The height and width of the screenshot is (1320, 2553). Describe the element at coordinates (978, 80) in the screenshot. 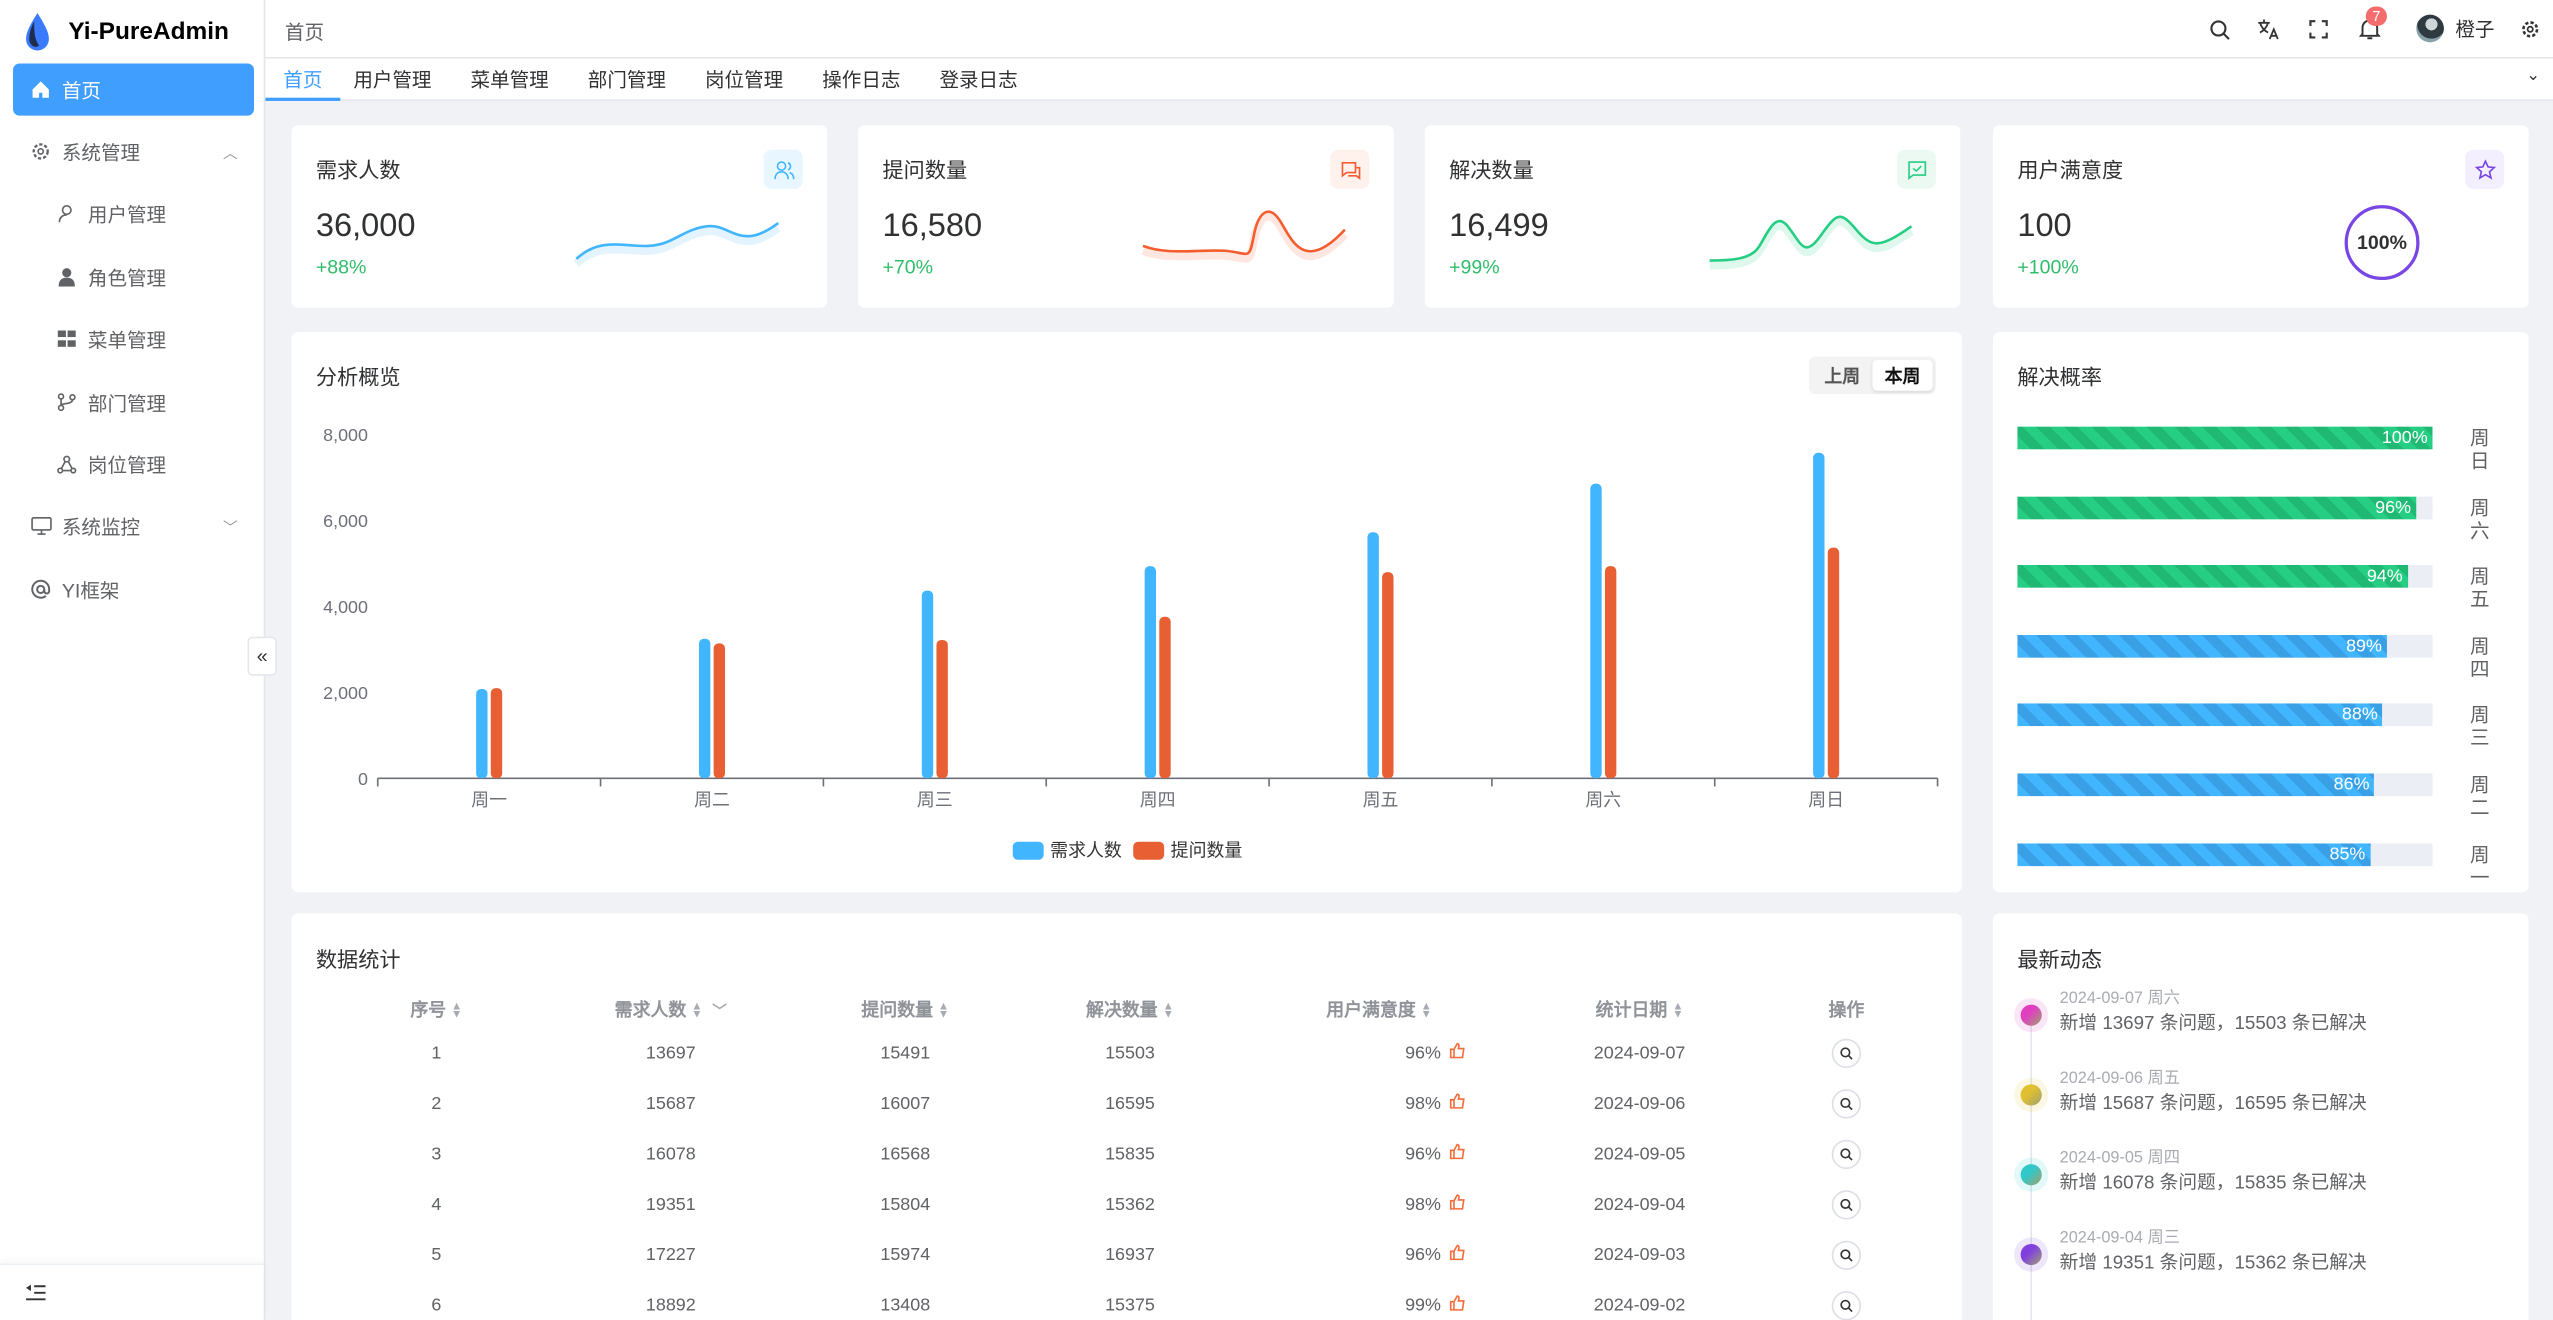

I see `tab-6: 登录日志` at that location.